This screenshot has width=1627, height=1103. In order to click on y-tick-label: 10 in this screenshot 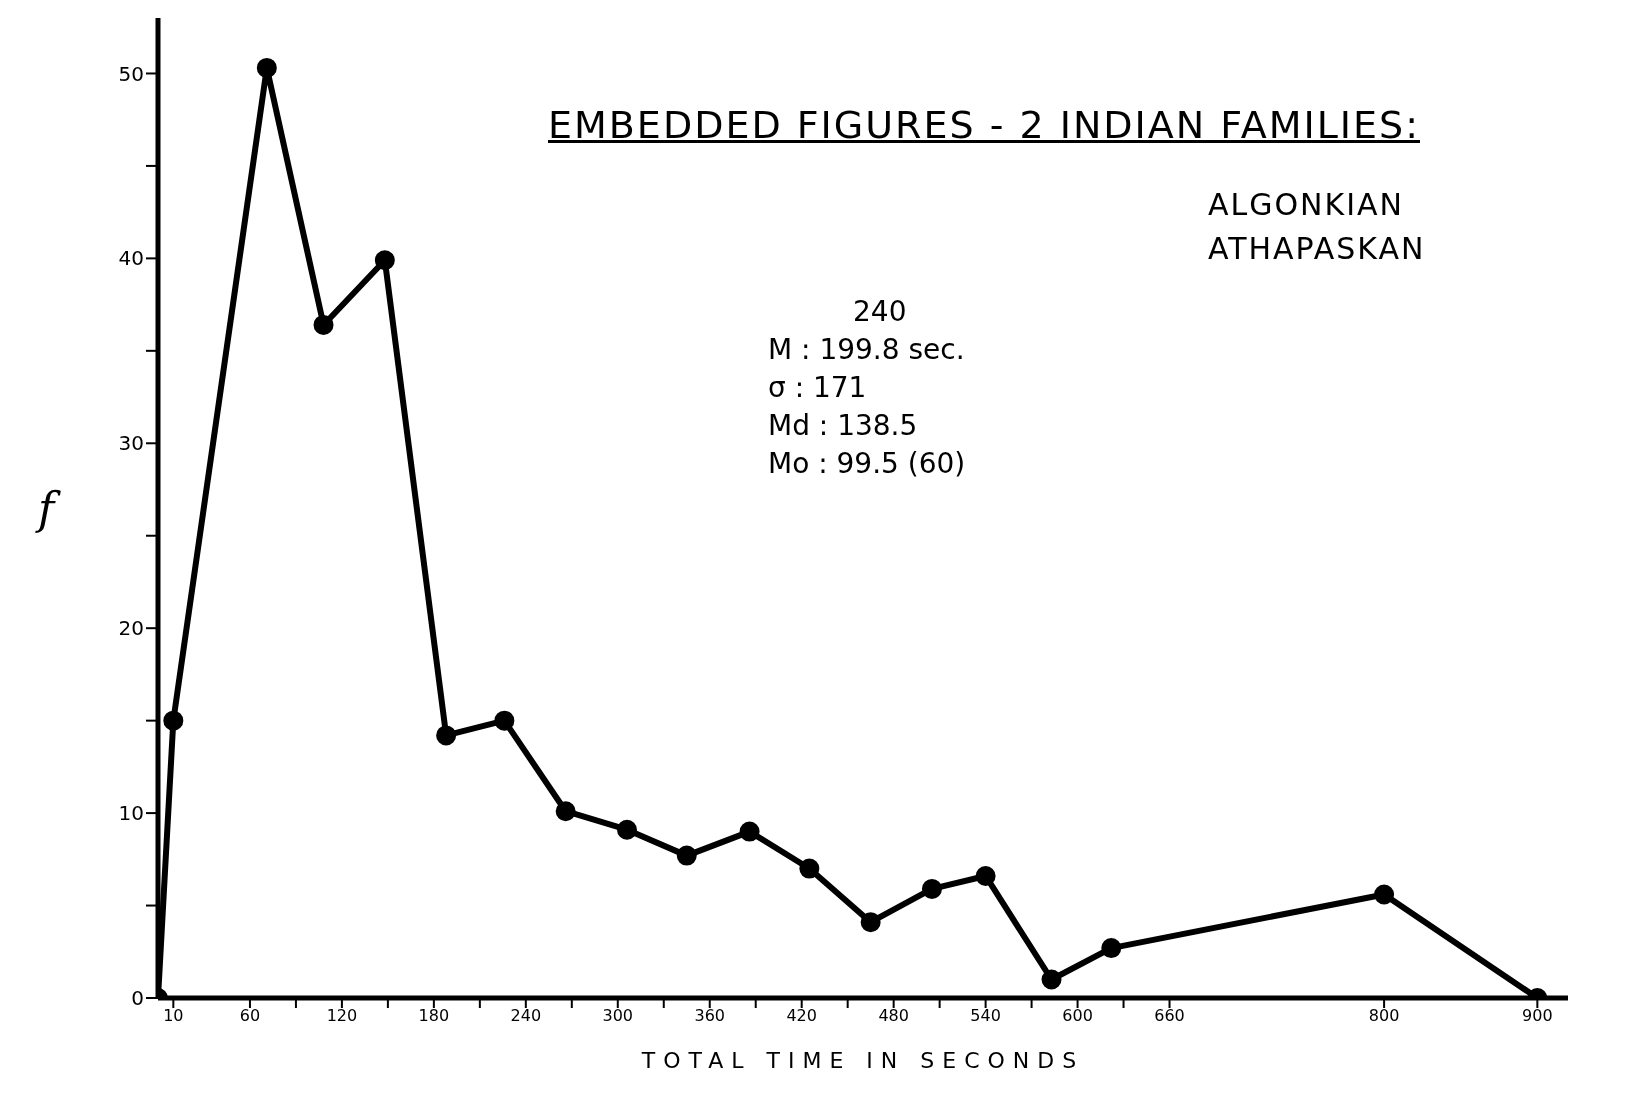, I will do `click(131, 813)`.